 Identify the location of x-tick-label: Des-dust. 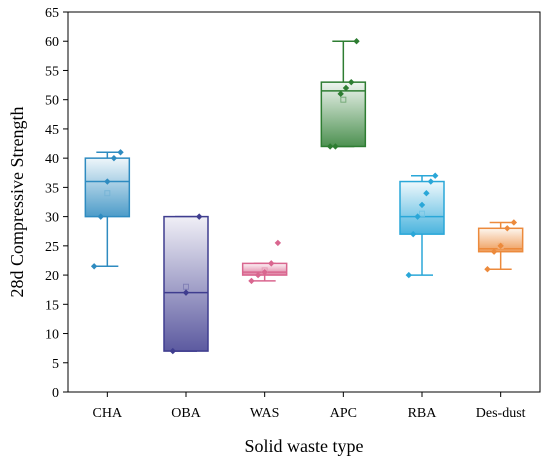
(501, 413).